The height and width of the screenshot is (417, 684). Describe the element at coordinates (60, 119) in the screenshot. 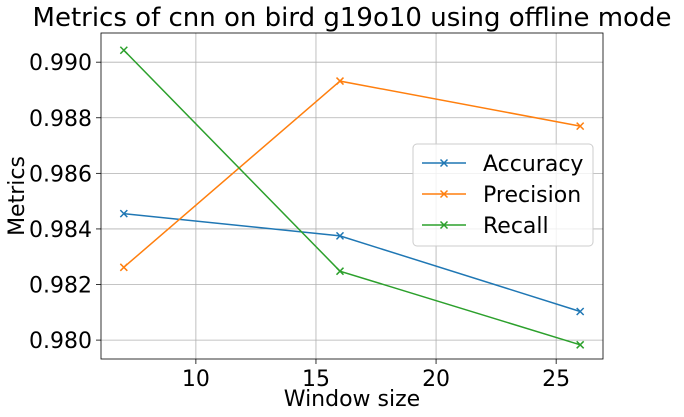

I see `y-tick-label: 0.988` at that location.